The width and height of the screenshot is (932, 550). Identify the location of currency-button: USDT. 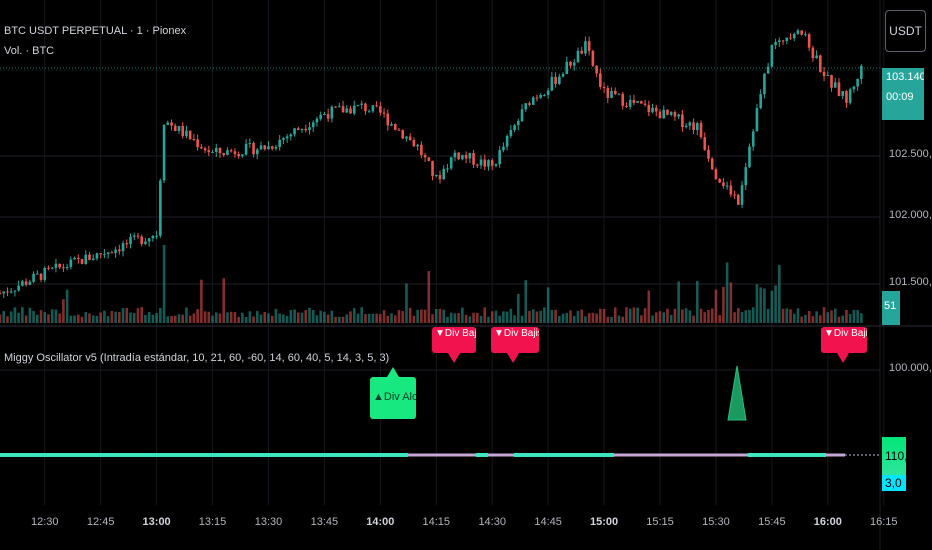
(905, 31).